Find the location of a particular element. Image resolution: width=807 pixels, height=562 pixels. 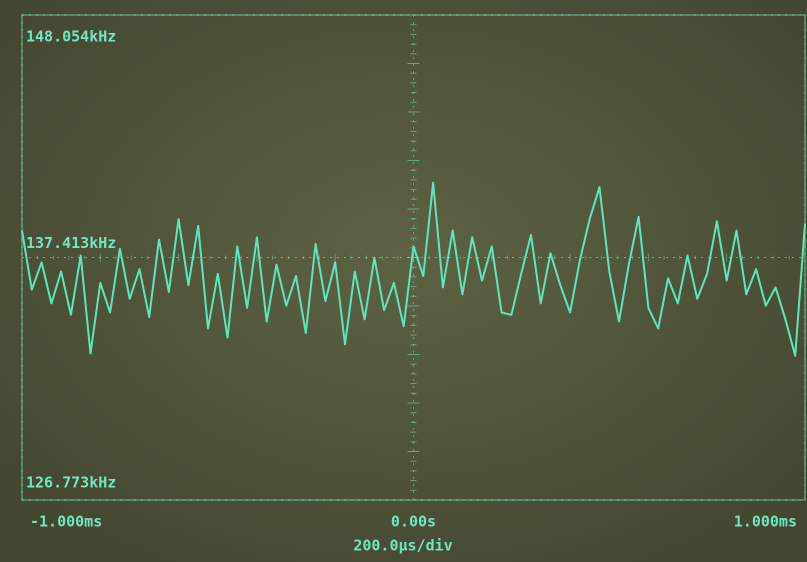

timebase-label: 200.0μs/div is located at coordinates (402, 546).